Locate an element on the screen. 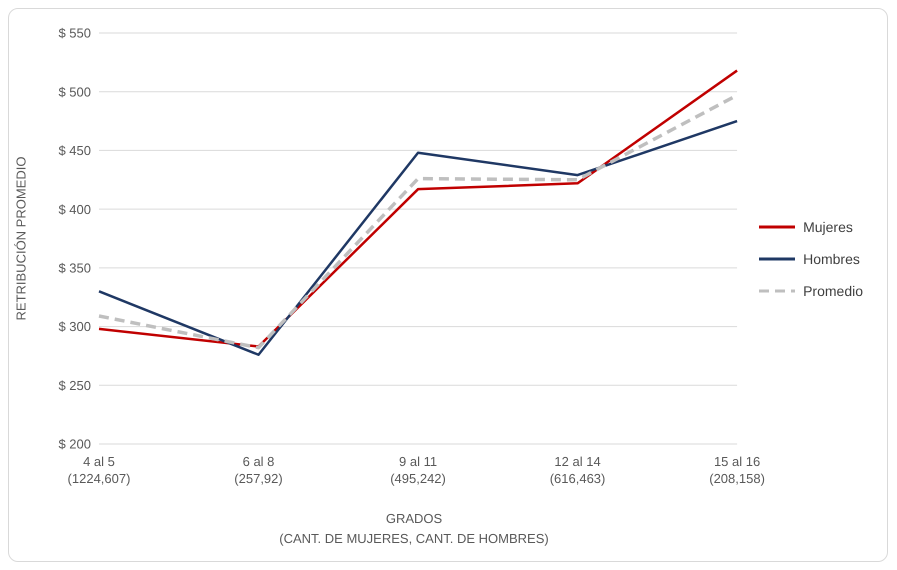 The image size is (897, 570). y-tick-label: $ 400 is located at coordinates (74, 209).